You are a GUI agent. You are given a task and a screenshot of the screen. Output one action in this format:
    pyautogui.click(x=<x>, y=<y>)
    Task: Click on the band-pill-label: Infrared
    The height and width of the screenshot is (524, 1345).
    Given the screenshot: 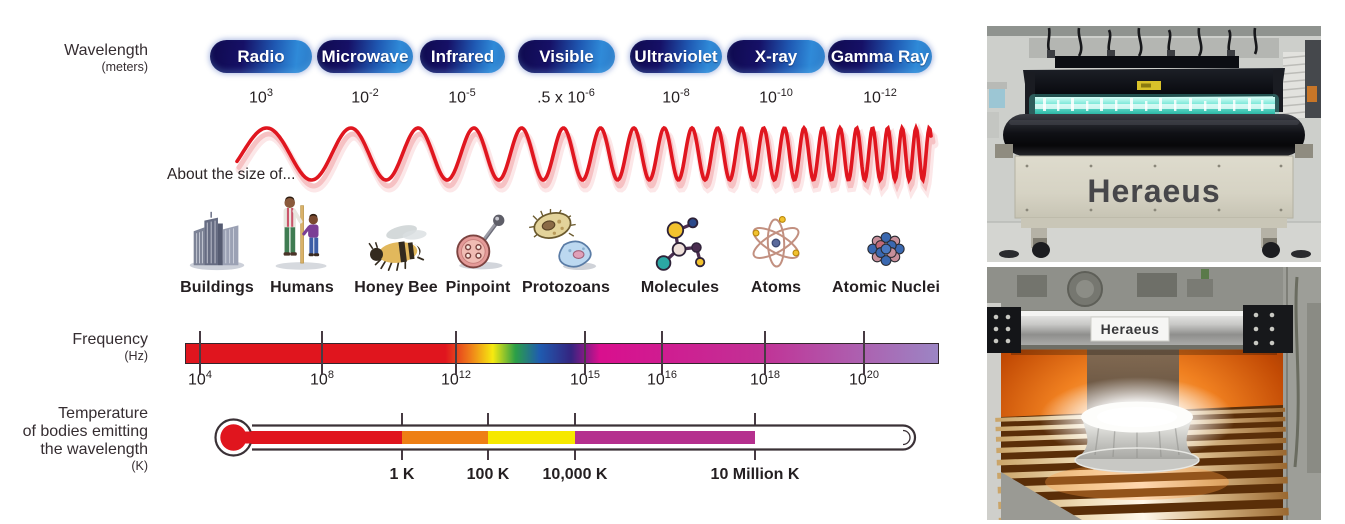 What is the action you would take?
    pyautogui.click(x=462, y=56)
    